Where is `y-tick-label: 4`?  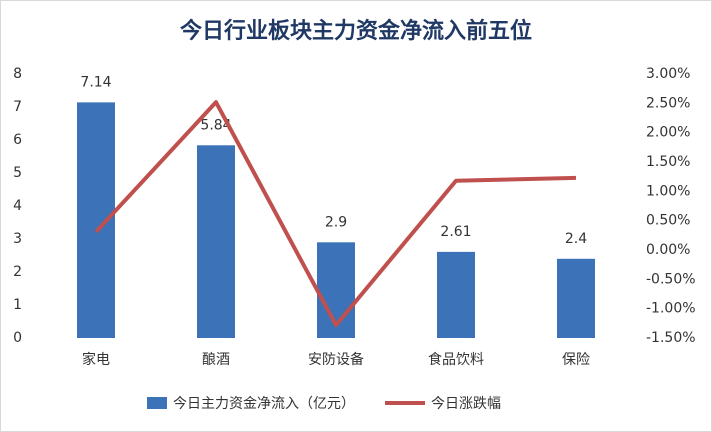
y-tick-label: 4 is located at coordinates (17, 206).